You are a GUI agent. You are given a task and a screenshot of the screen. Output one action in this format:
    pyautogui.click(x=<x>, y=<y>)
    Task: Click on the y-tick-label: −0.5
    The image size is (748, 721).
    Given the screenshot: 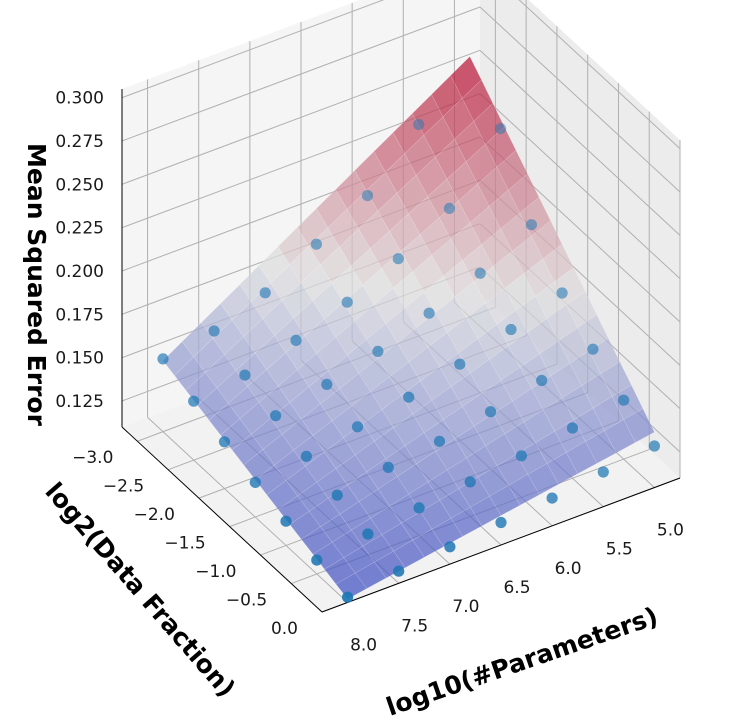 What is the action you would take?
    pyautogui.click(x=246, y=601)
    